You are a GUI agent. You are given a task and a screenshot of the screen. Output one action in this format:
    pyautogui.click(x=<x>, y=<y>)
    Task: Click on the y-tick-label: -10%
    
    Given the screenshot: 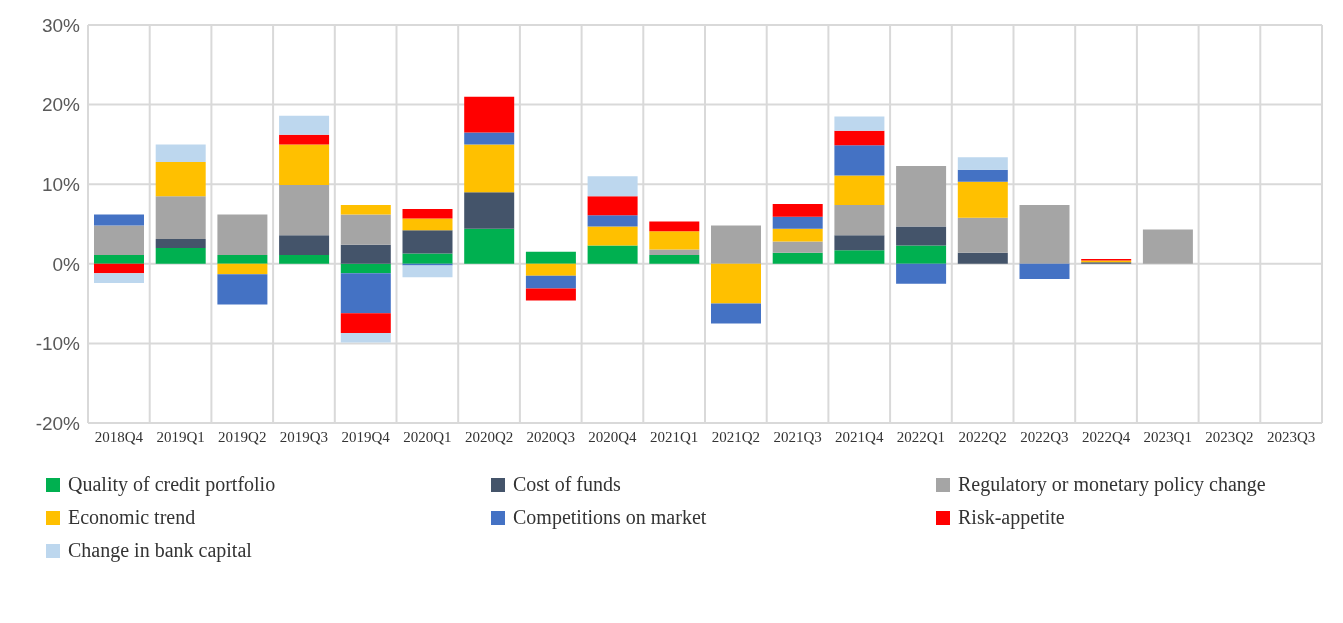 What is the action you would take?
    pyautogui.click(x=58, y=344)
    